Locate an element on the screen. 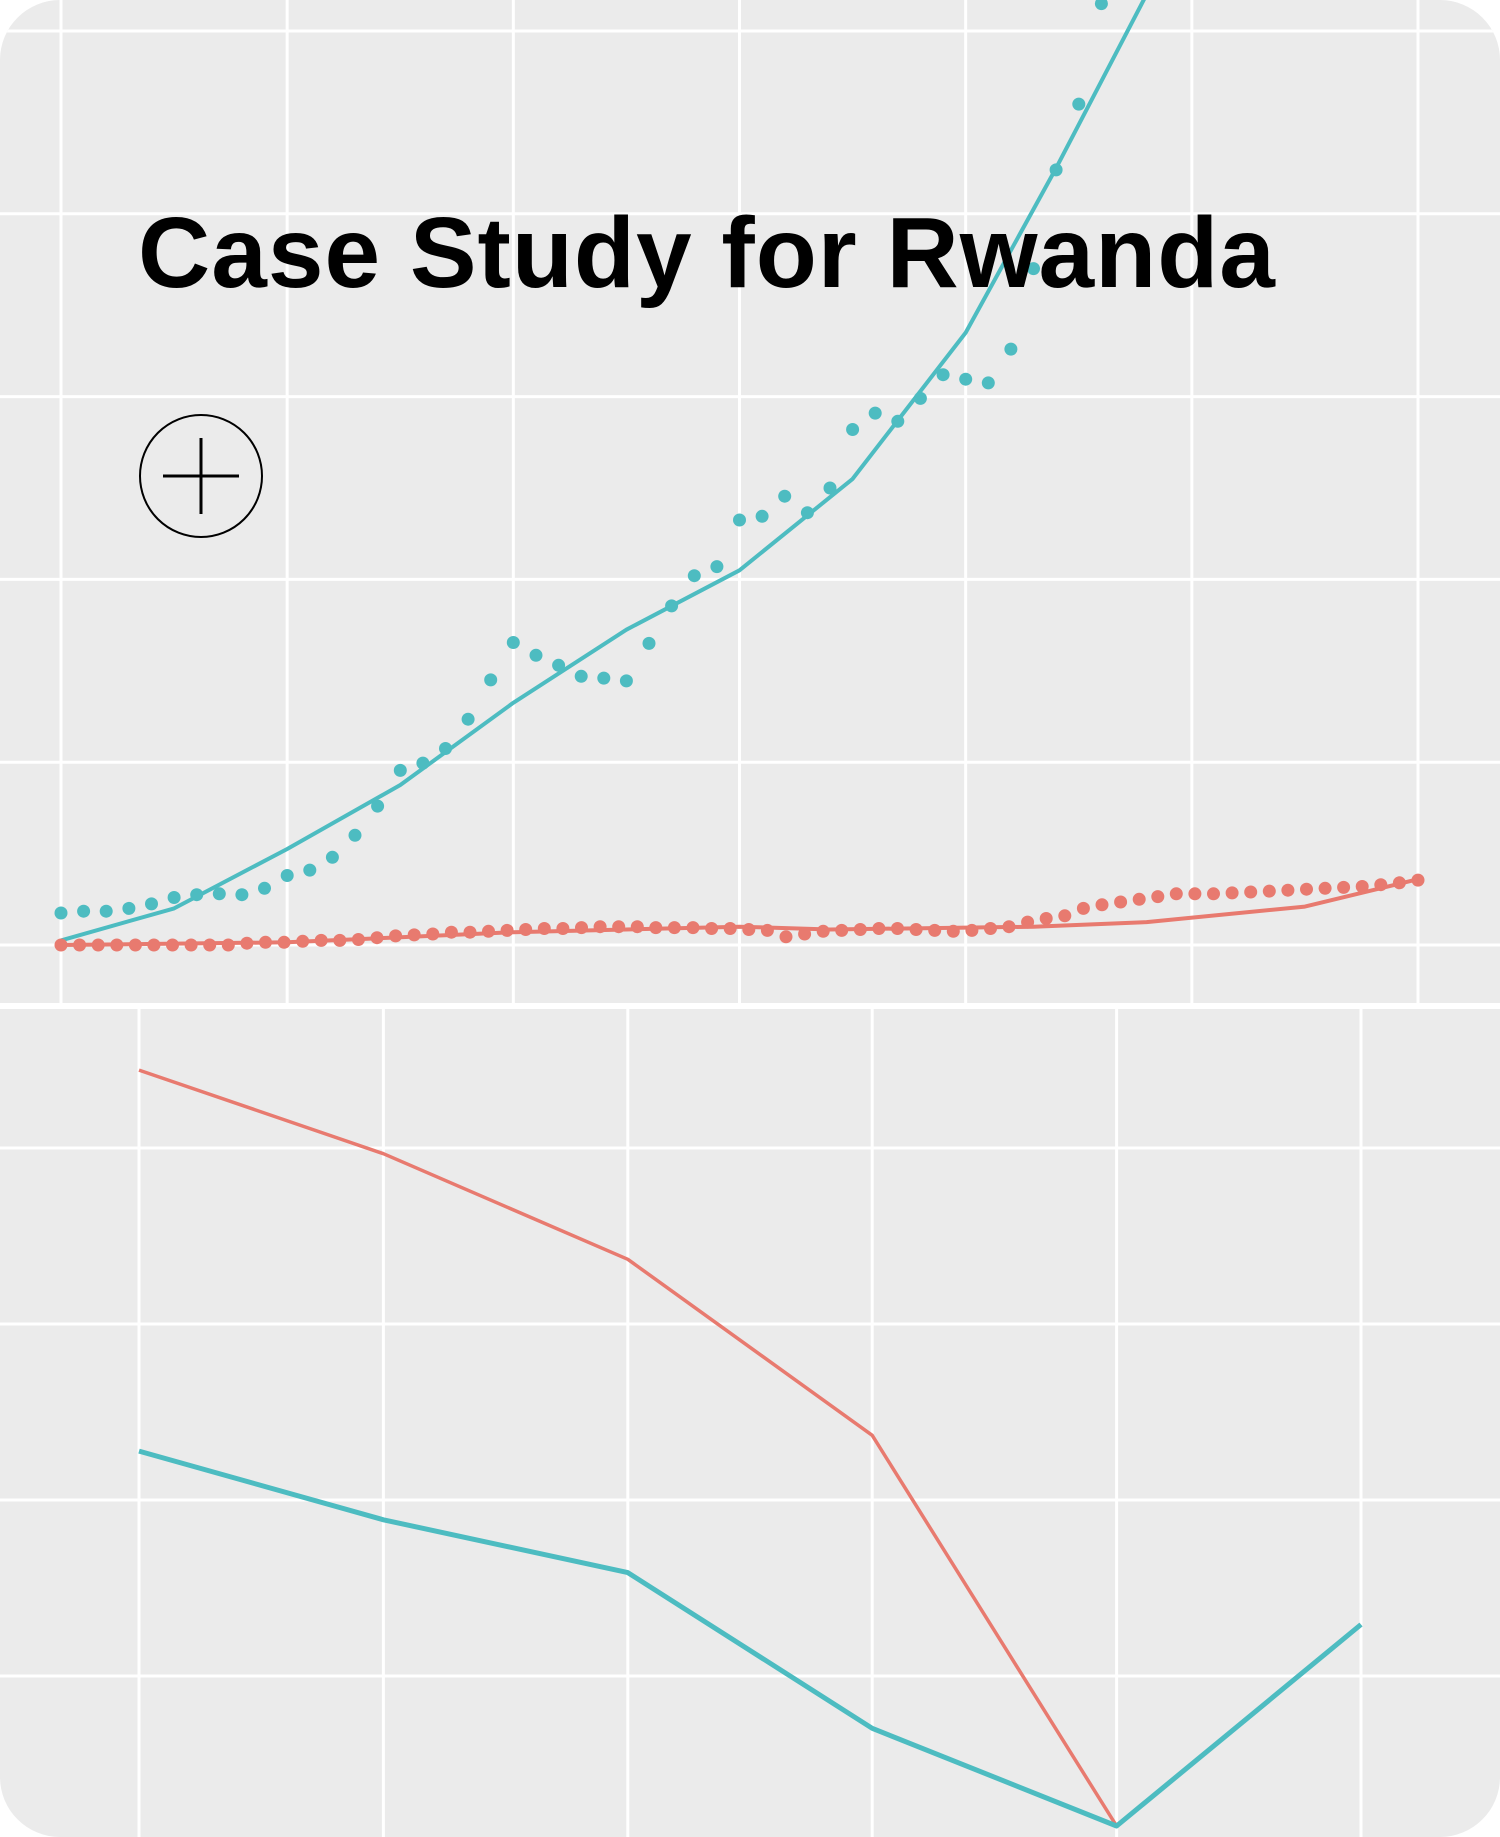 The height and width of the screenshot is (1837, 1500). panel-divider is located at coordinates (750, 1006).